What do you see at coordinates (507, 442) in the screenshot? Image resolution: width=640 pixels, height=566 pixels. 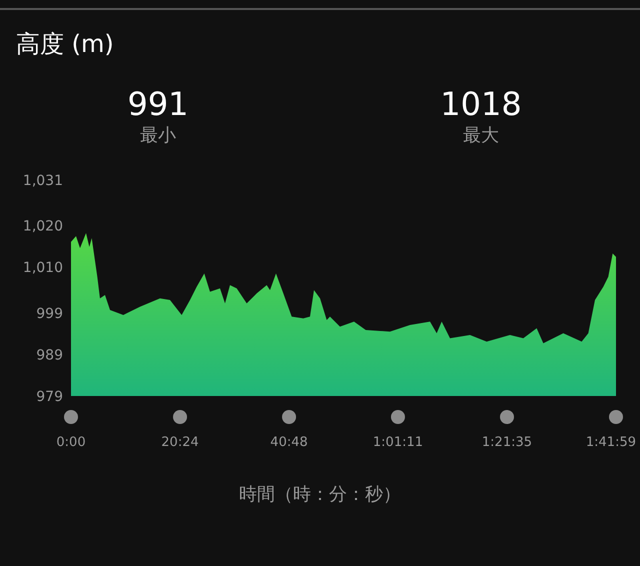 I see `x-tick-label: 1:21:35` at bounding box center [507, 442].